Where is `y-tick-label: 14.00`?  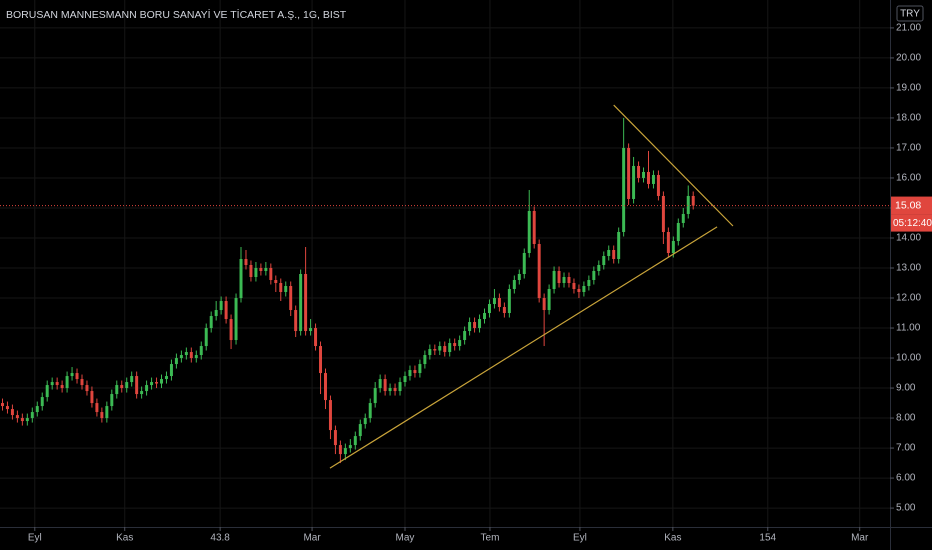 y-tick-label: 14.00 is located at coordinates (908, 238).